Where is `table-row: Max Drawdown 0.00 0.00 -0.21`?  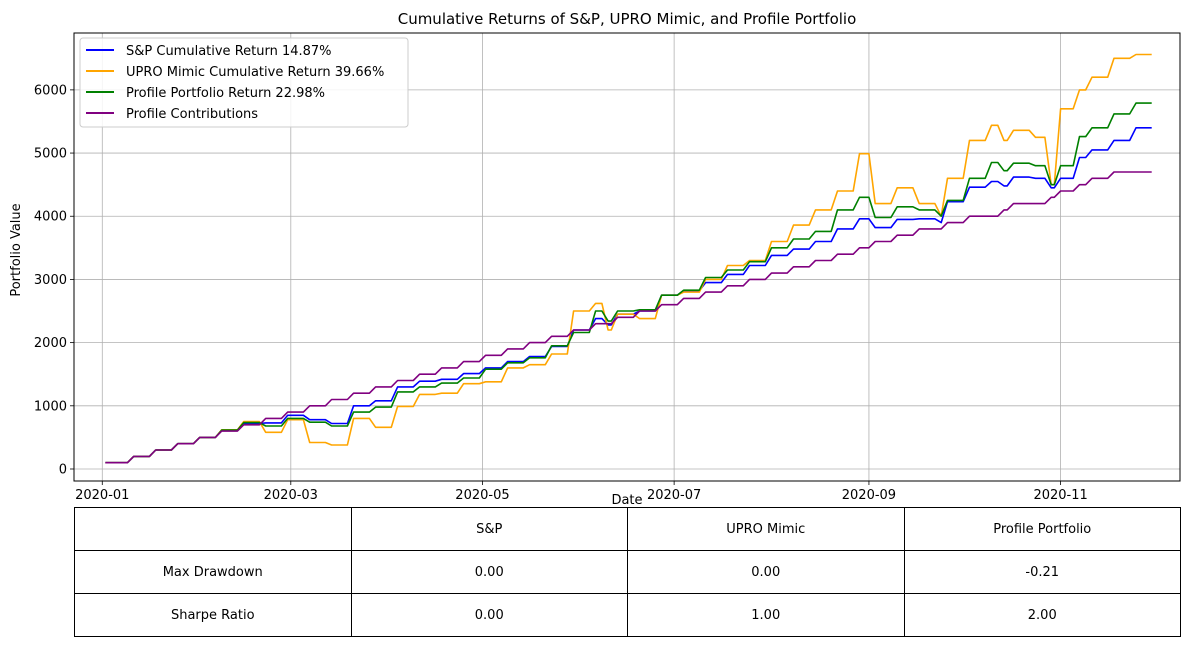
table-row: Max Drawdown 0.00 0.00 -0.21 is located at coordinates (627, 572).